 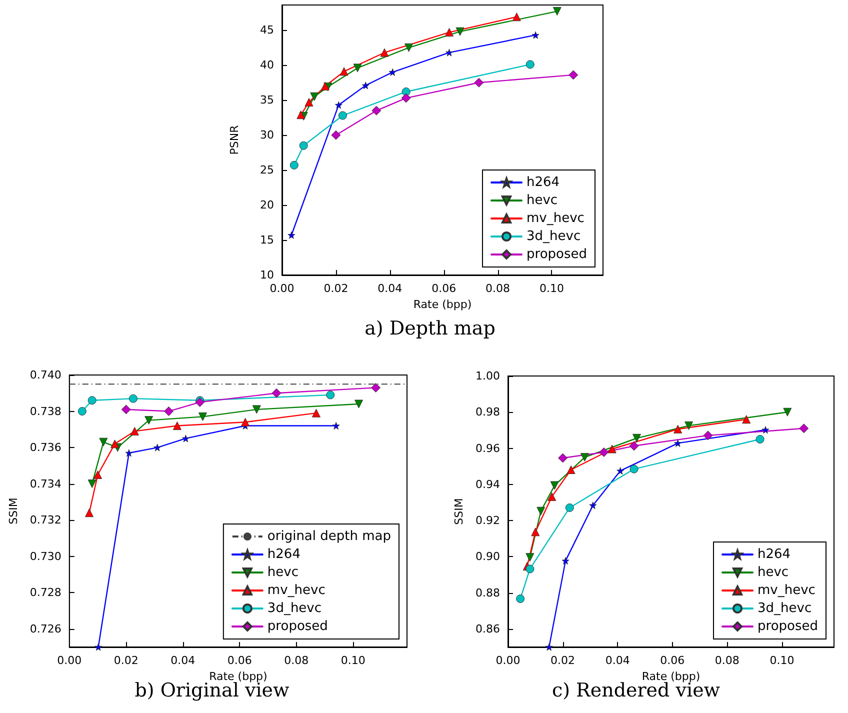 What do you see at coordinates (774, 554) in the screenshot?
I see `legend-label: h264` at bounding box center [774, 554].